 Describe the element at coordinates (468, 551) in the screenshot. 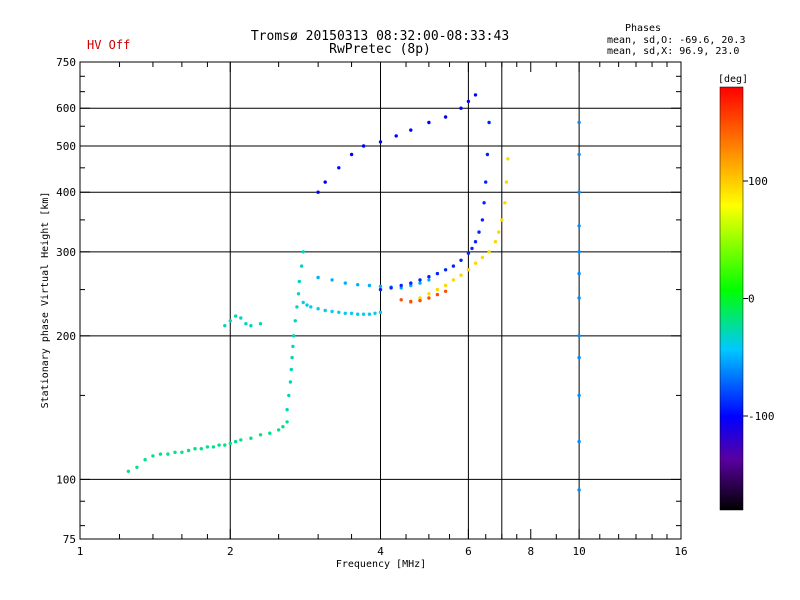

I see `x-tick-label: 6` at that location.